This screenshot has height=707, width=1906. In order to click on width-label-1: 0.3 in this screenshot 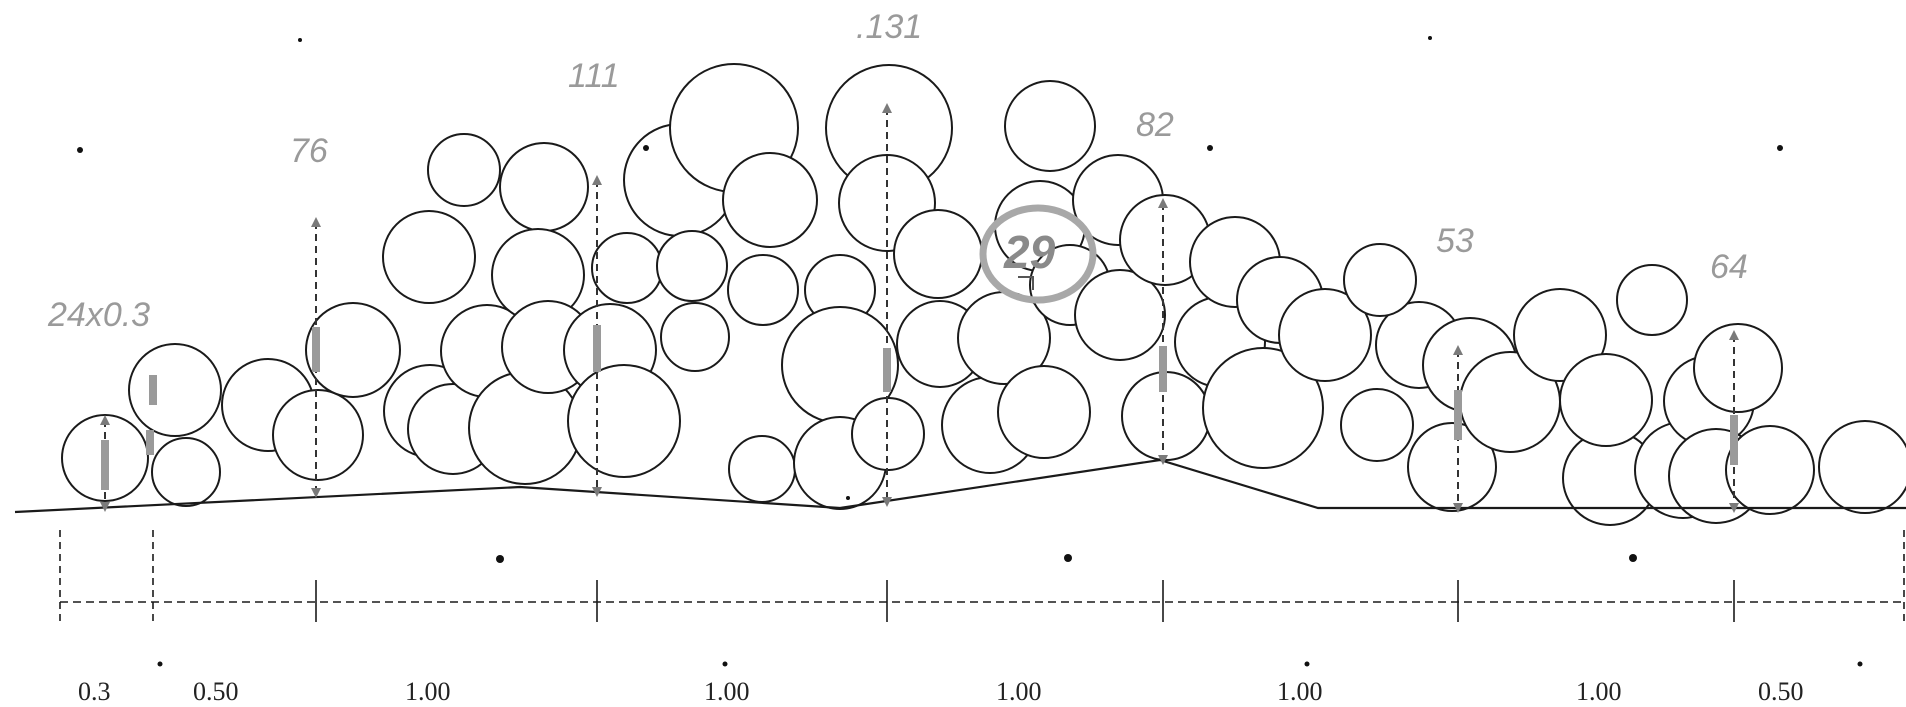, I will do `click(94, 691)`.